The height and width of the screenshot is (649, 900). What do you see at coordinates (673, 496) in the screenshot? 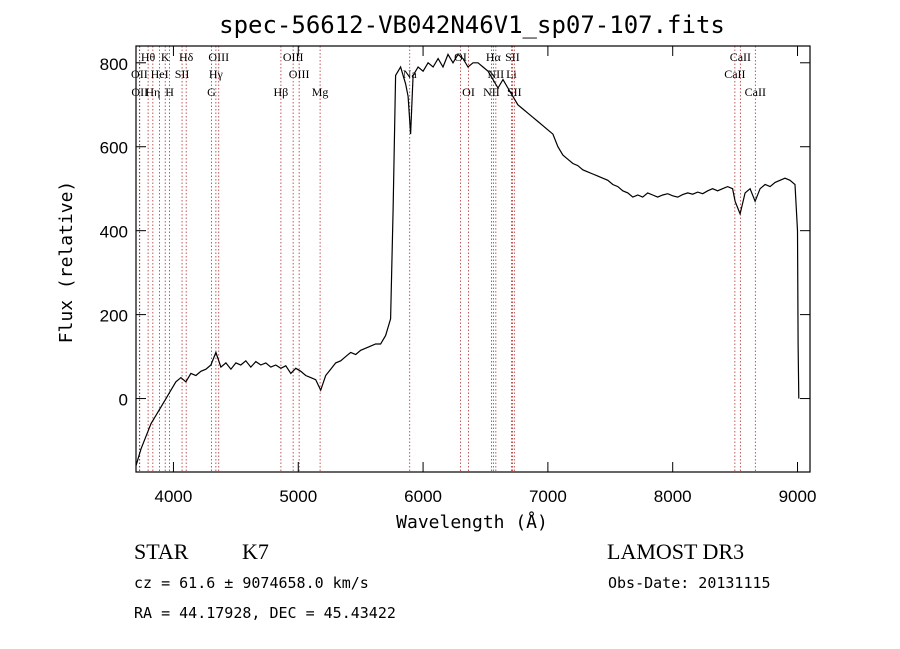
I see `x-tick-label: 8000` at bounding box center [673, 496].